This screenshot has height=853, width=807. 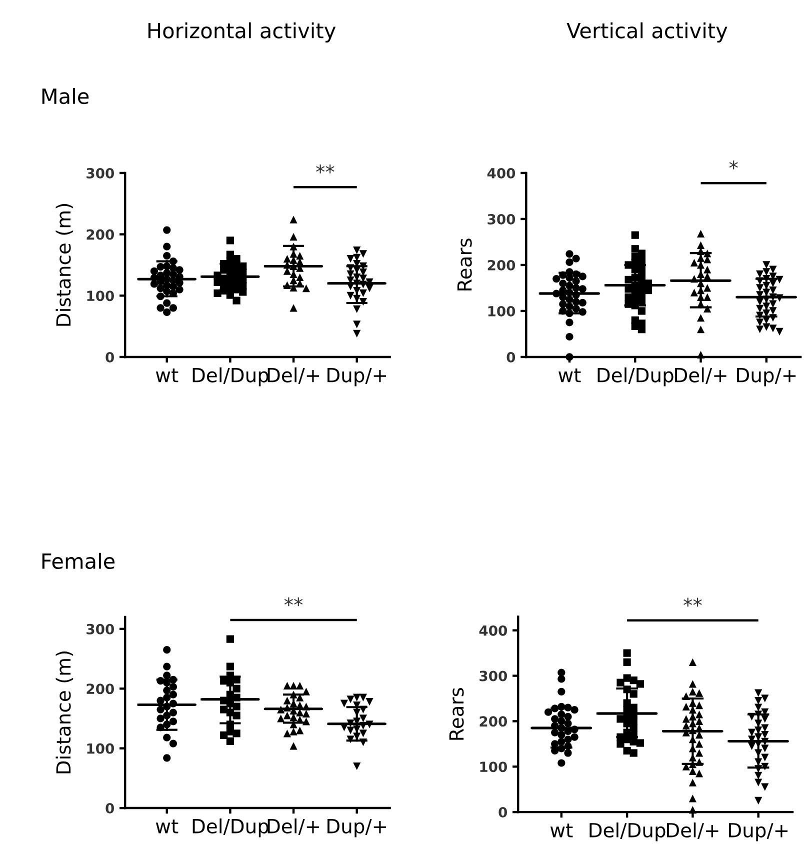 What do you see at coordinates (242, 32) in the screenshot?
I see `chart-title: Horizontal activity` at bounding box center [242, 32].